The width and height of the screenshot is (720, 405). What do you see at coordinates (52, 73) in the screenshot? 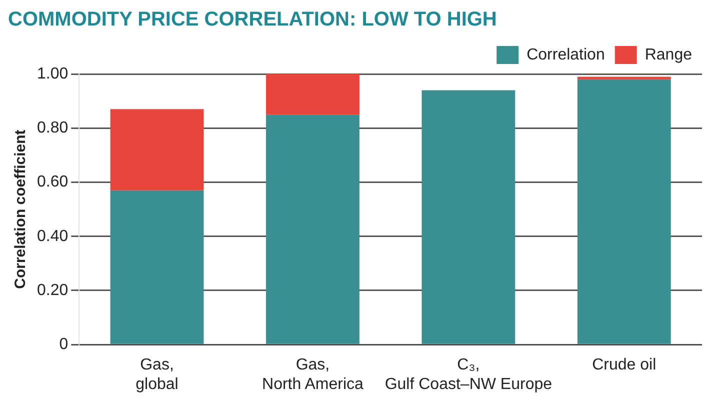
I see `y-tick-label: 1.00` at bounding box center [52, 73].